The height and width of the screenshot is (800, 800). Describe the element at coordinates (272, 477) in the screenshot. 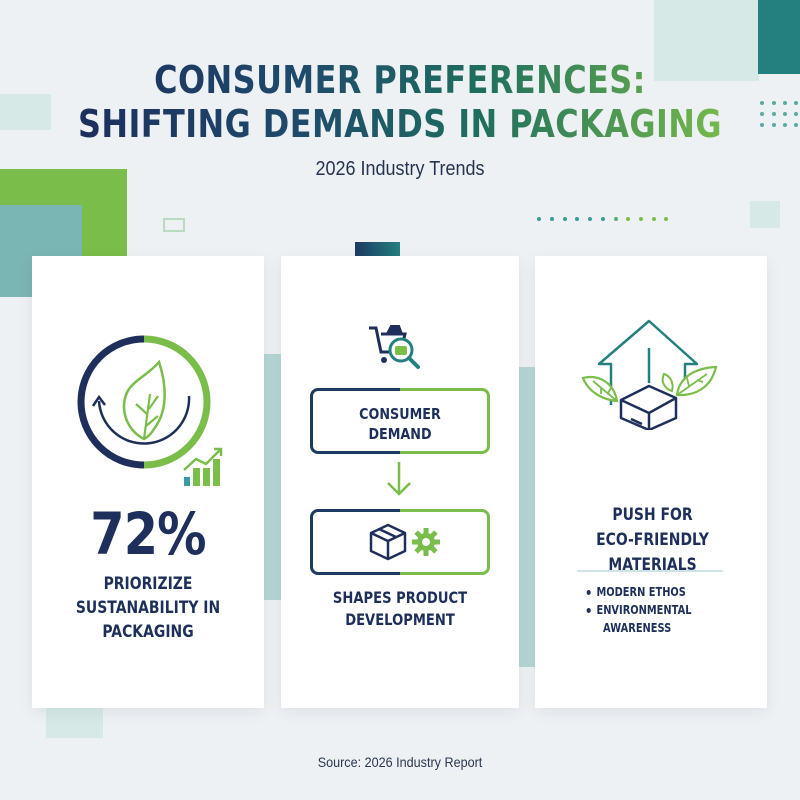

I see `decor-bar-left` at that location.